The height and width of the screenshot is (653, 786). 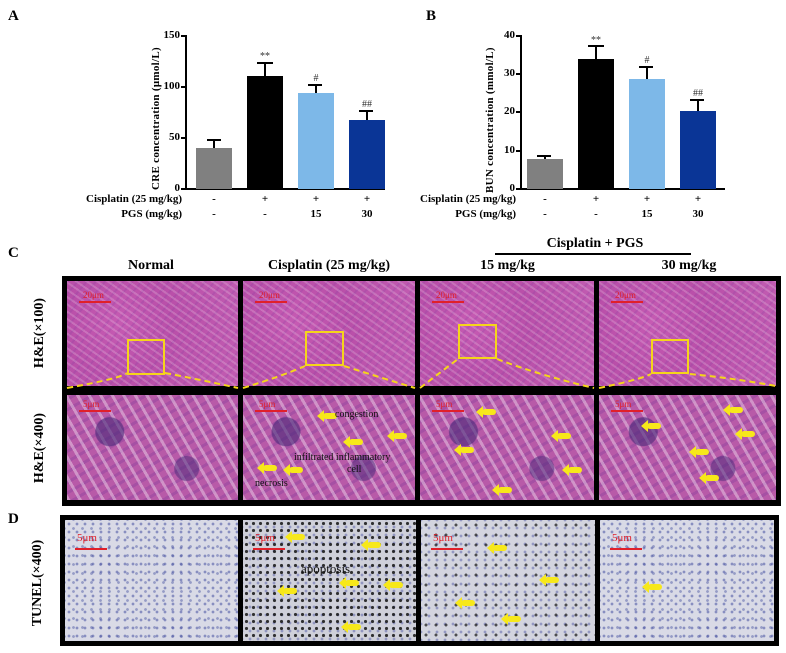 I want to click on y-tick-label: 50, so click(x=174, y=137).